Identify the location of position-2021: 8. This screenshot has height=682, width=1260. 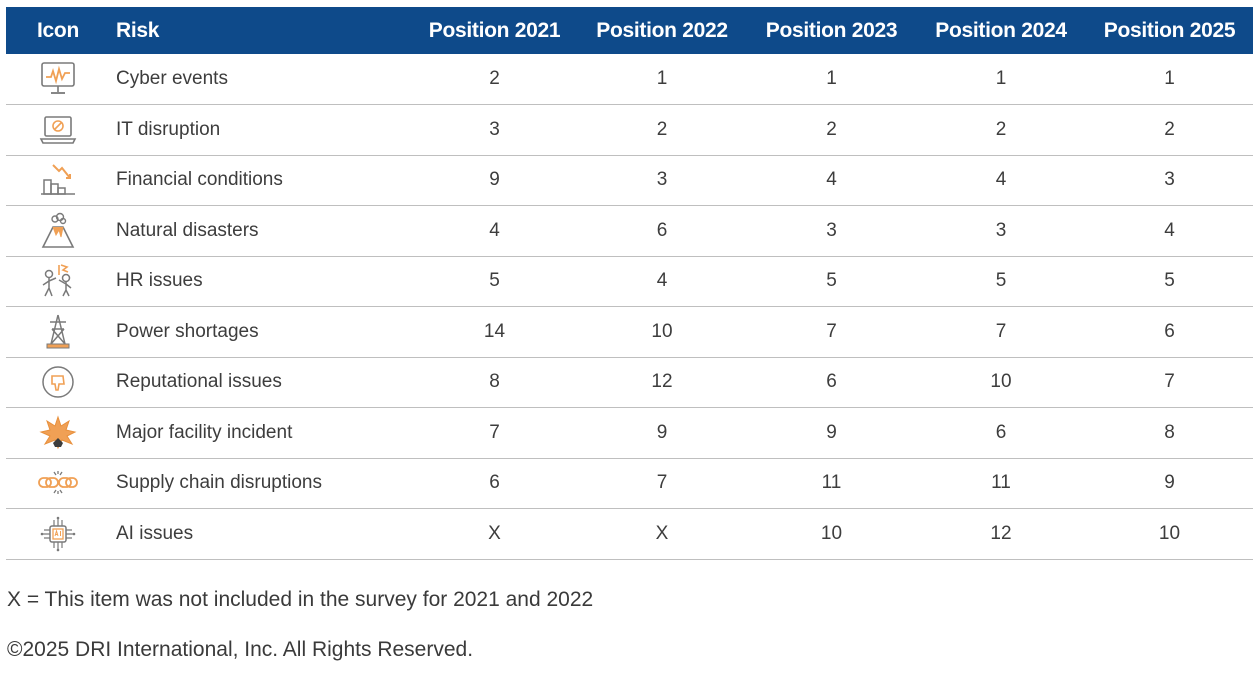
(494, 382).